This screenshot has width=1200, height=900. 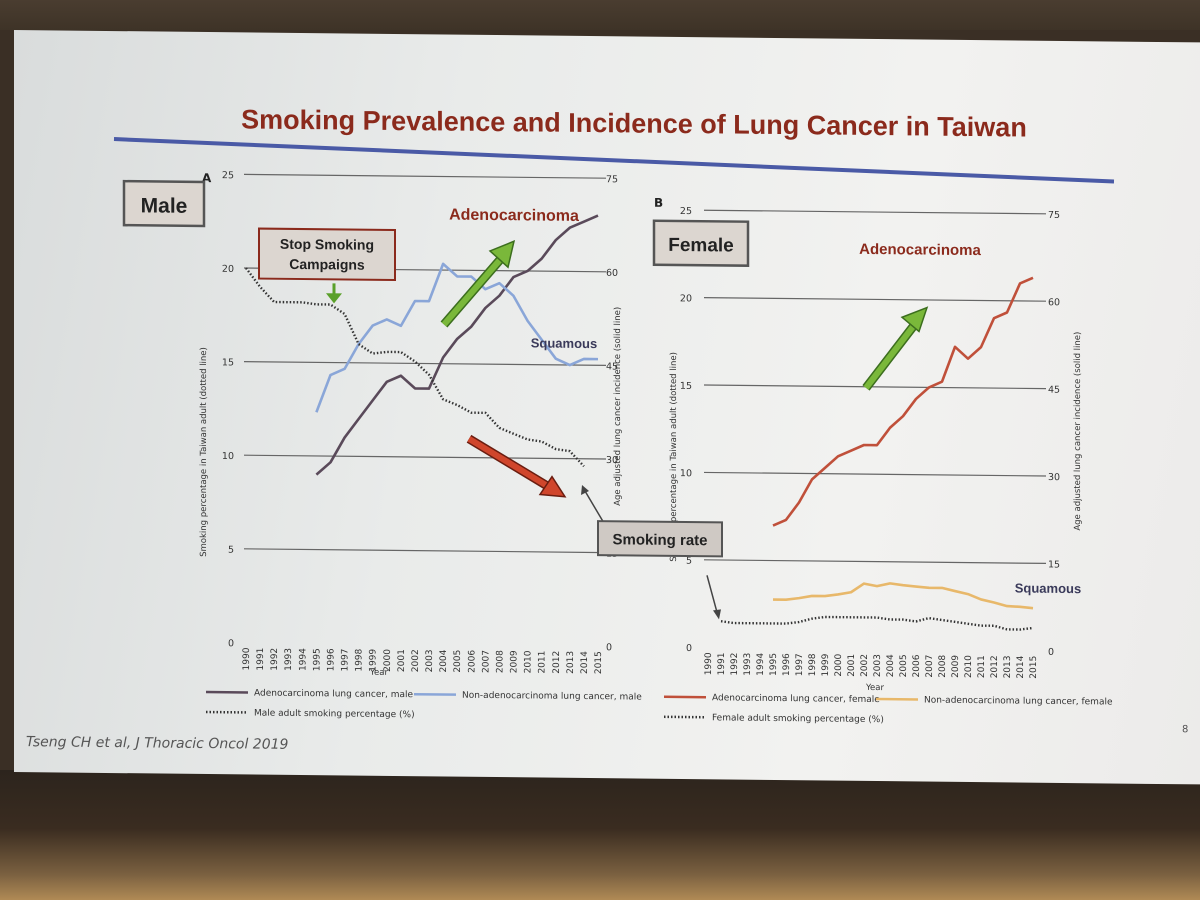 I want to click on female-x-tick: 1993, so click(x=748, y=664).